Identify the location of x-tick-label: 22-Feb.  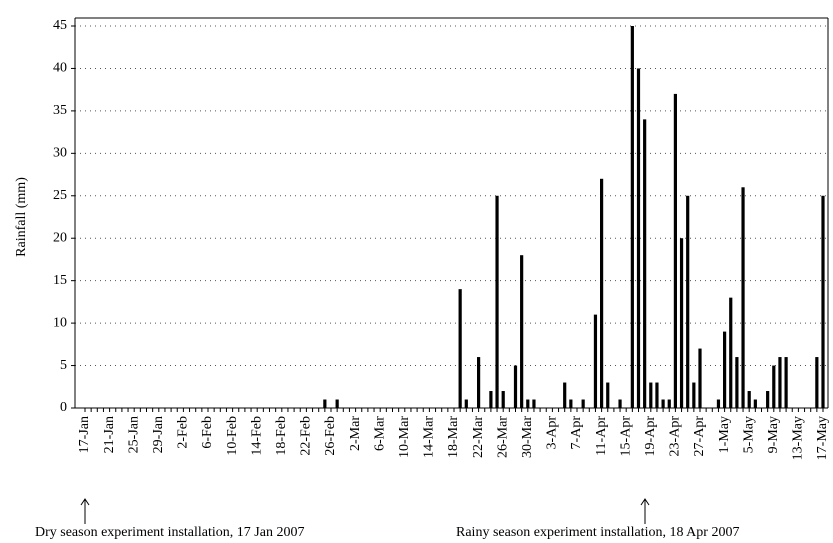
(306, 436).